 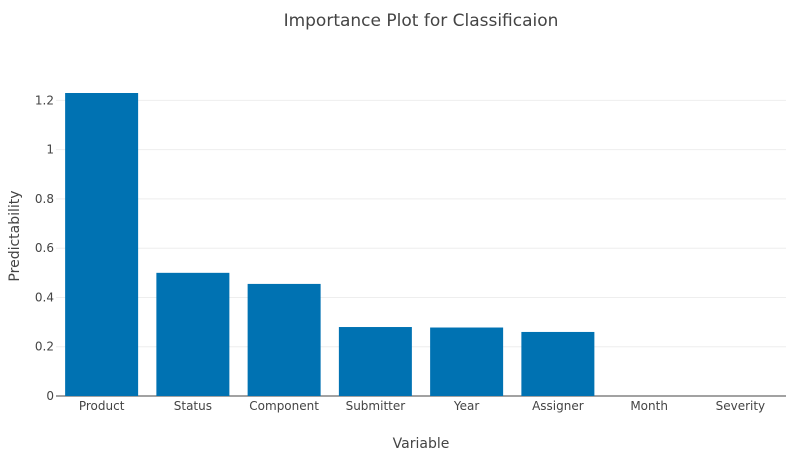 I want to click on x-axis-title: Variable, so click(x=421, y=444).